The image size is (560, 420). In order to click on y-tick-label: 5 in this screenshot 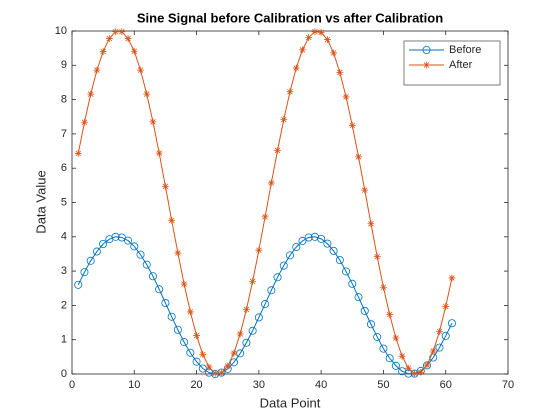, I will do `click(64, 202)`.